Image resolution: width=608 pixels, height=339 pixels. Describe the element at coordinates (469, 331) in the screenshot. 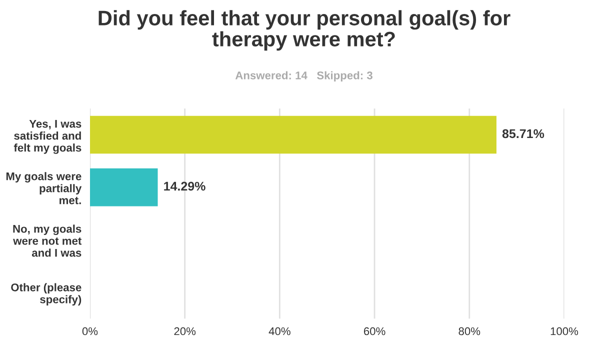

I see `x-tick-label: 80%` at that location.